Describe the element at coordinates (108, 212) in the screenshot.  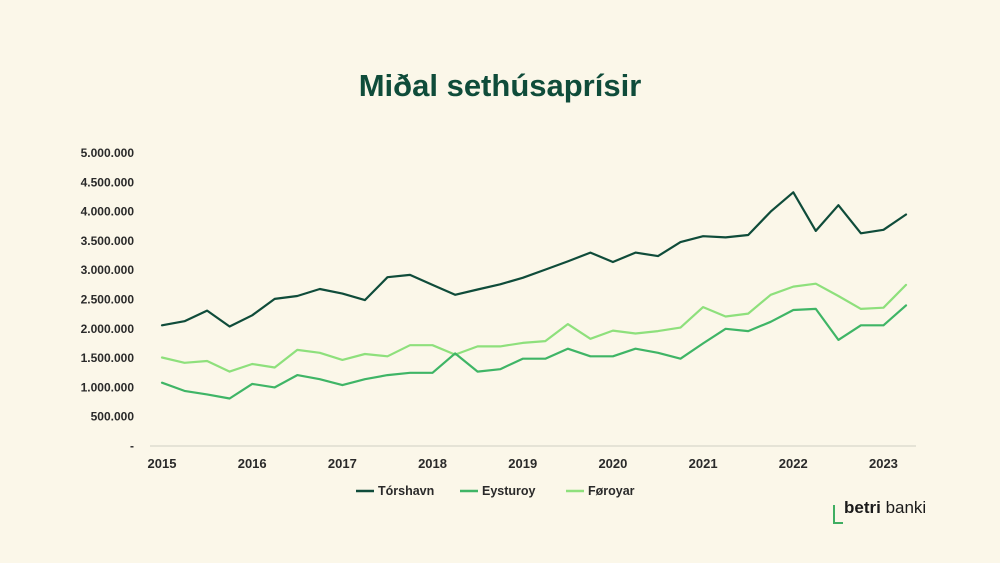
I see `y-tick-label: 4.000.000` at that location.